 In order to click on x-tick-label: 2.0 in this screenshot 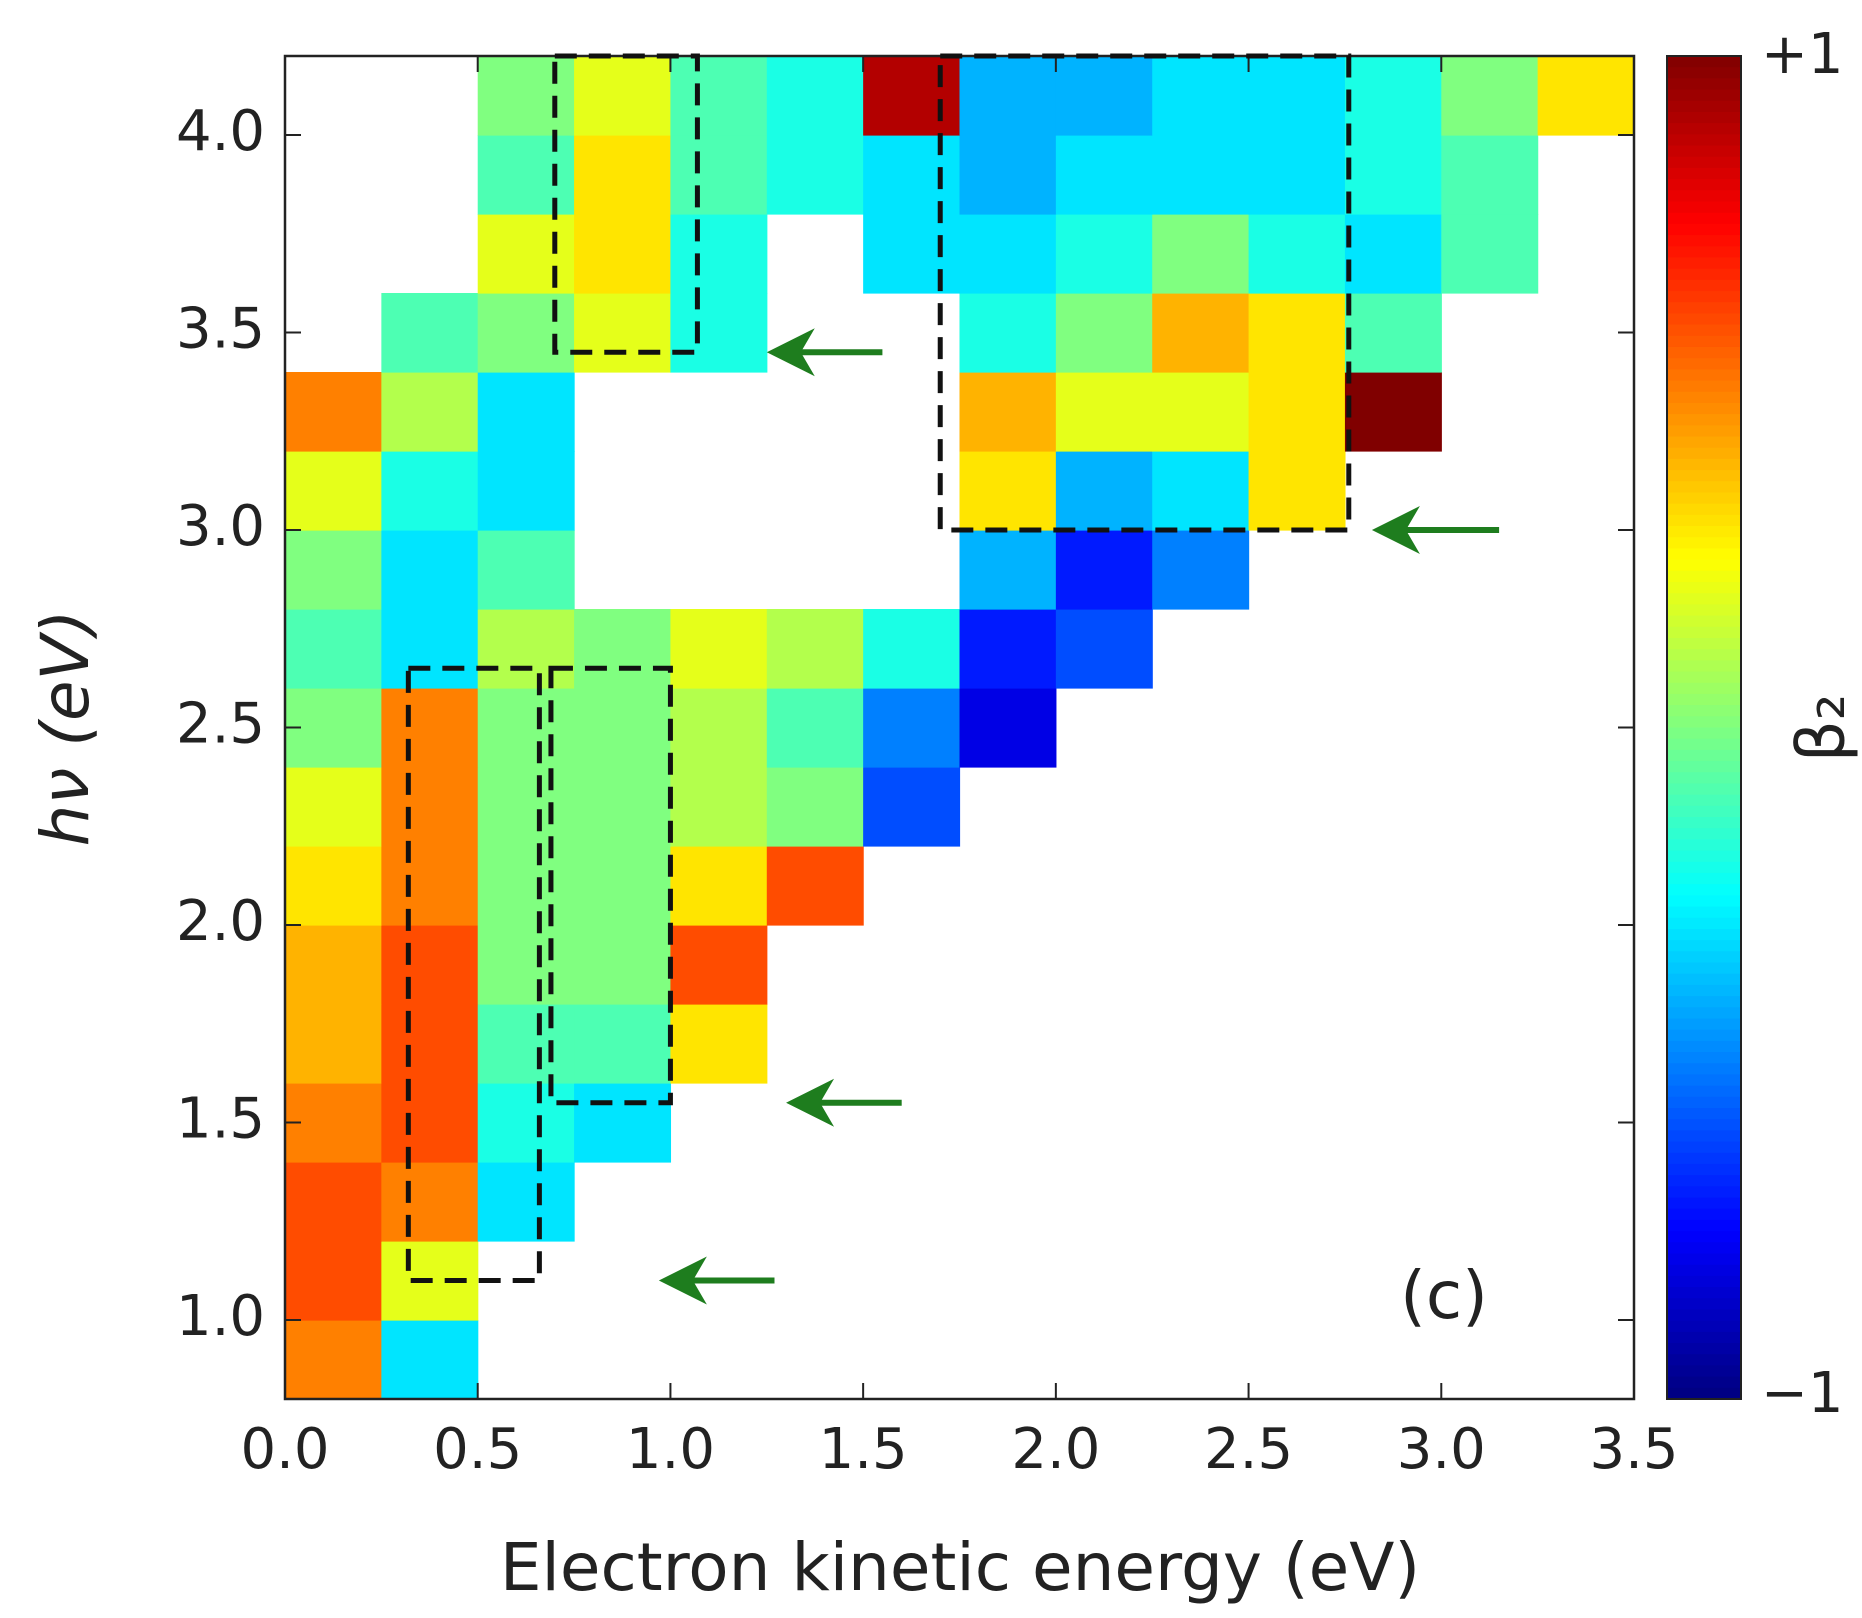, I will do `click(1055, 1449)`.